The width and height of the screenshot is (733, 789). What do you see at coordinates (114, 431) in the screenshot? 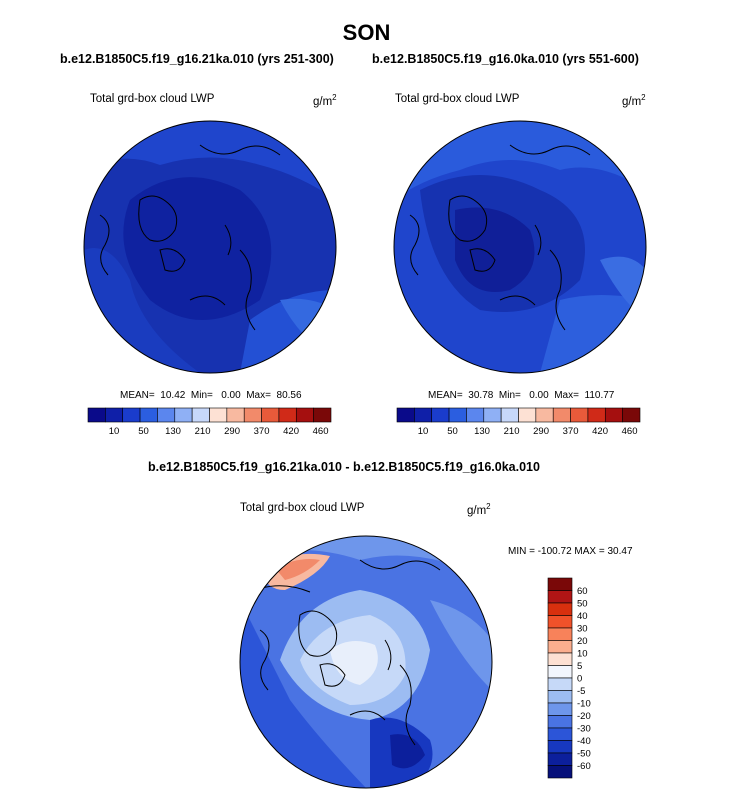
I see `left-colorbar-tick-label: 10` at bounding box center [114, 431].